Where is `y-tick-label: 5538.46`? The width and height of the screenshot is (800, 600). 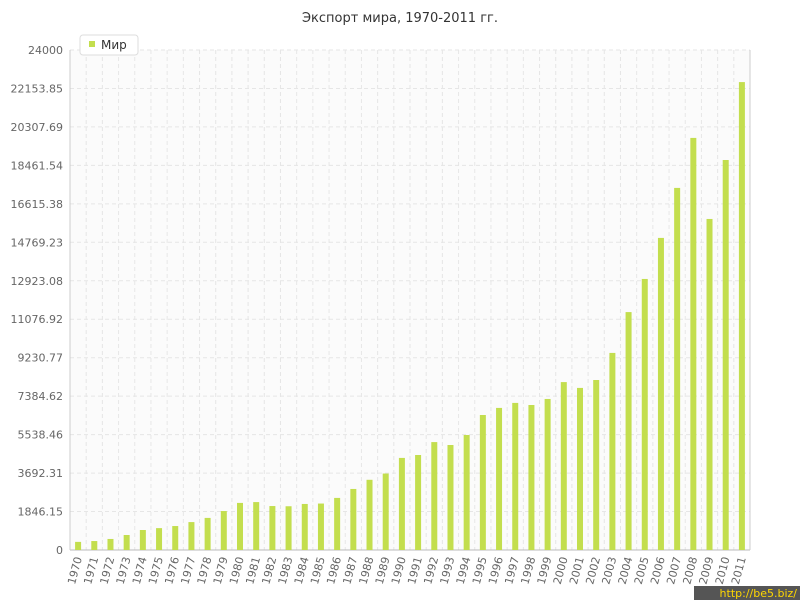
y-tick-label: 5538.46 is located at coordinates (41, 435).